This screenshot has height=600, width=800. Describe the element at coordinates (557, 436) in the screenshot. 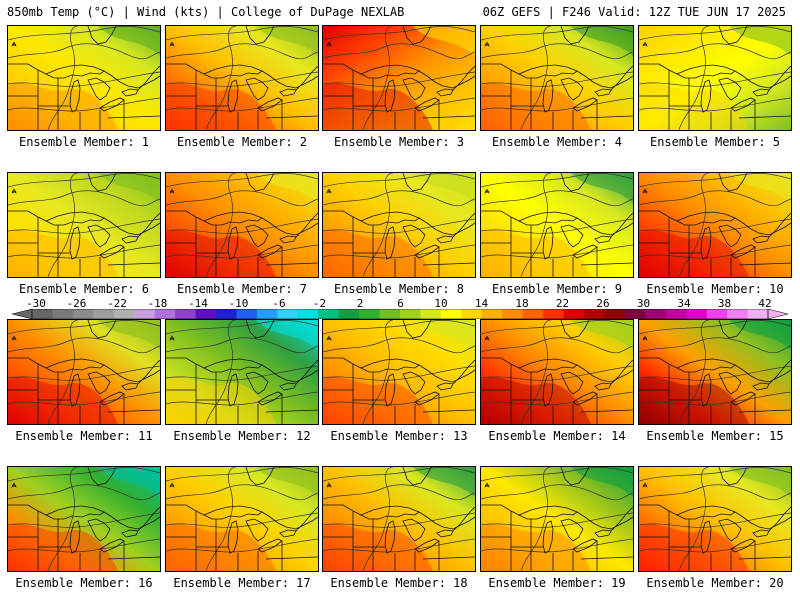

I see `ensemble-member-label: Ensemble Member: 14` at that location.